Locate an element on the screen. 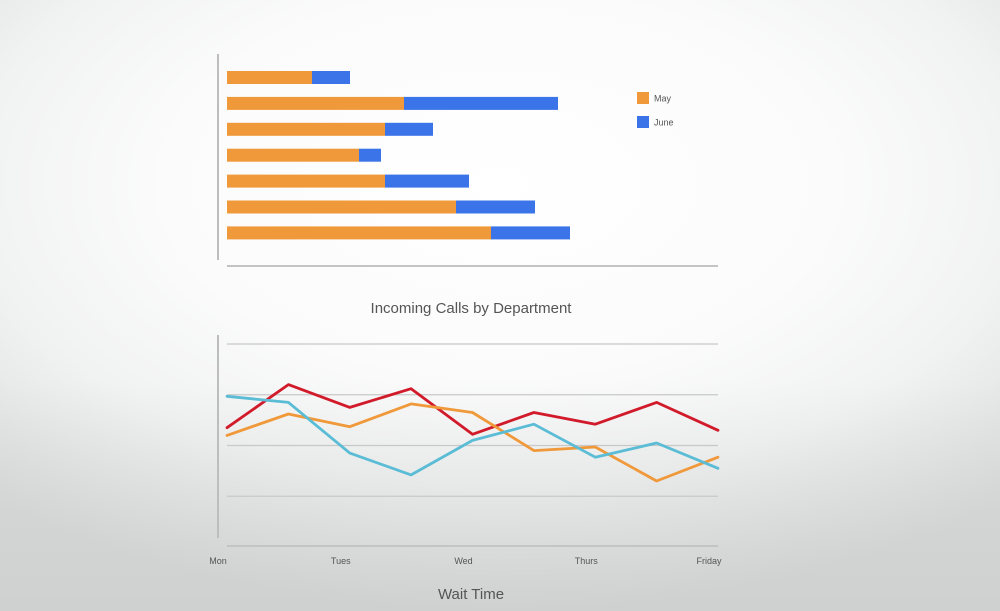  bar-legend: May June is located at coordinates (655, 110).